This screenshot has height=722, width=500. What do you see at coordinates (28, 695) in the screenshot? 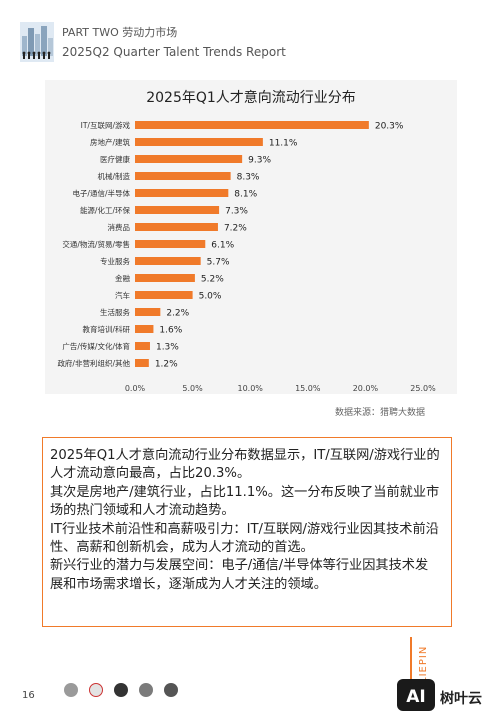
I see `page-number: 16` at bounding box center [28, 695].